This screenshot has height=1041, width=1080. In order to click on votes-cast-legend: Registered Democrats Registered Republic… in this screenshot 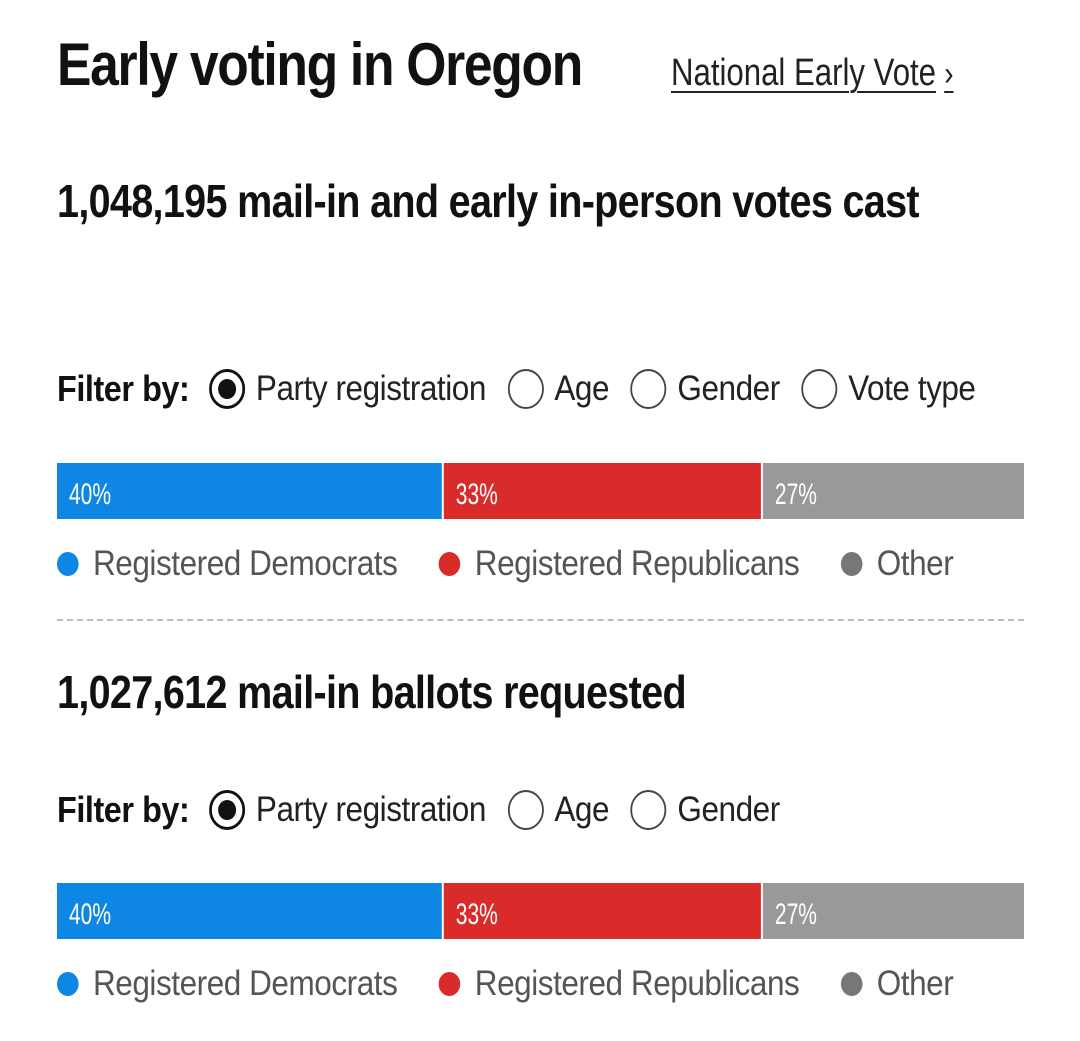, I will do `click(526, 564)`.